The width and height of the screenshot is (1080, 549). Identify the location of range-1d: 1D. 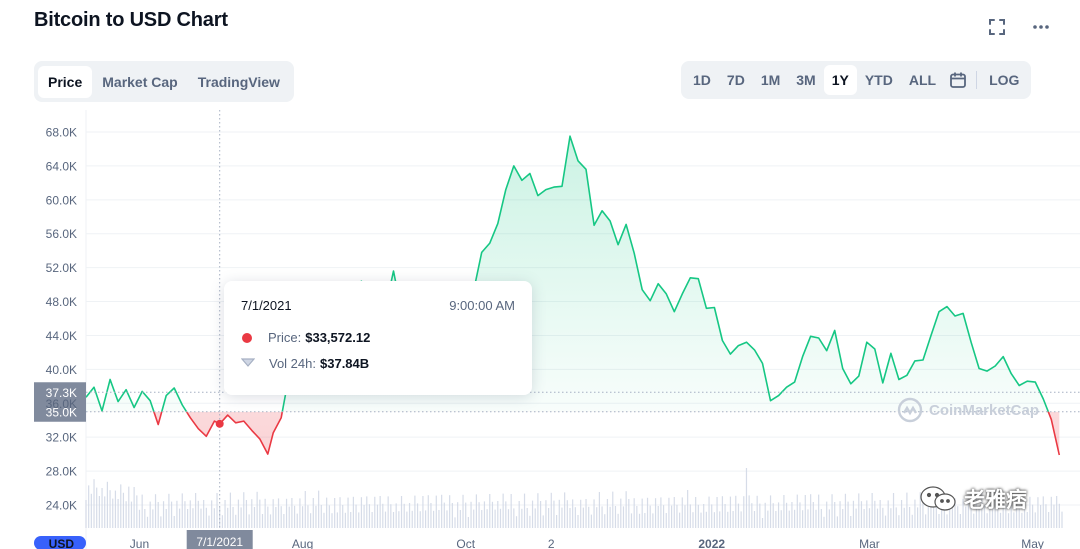
(702, 80).